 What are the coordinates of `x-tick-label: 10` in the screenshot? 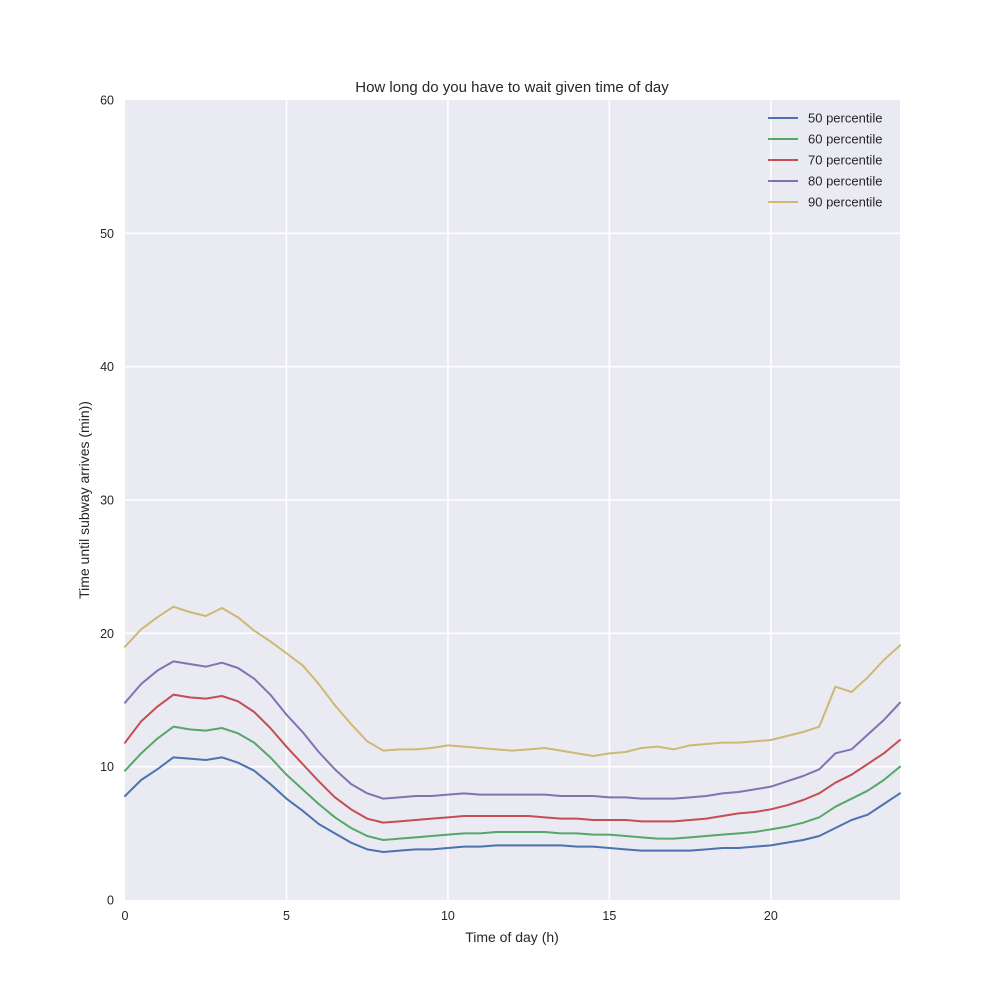 It's located at (448, 916).